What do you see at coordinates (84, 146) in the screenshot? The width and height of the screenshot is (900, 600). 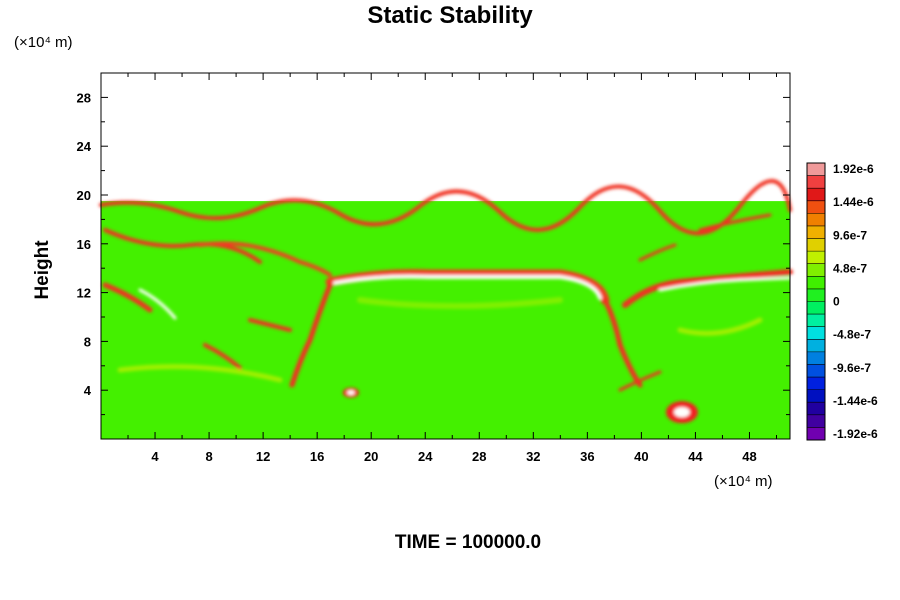 I see `y-tick-label: 24` at bounding box center [84, 146].